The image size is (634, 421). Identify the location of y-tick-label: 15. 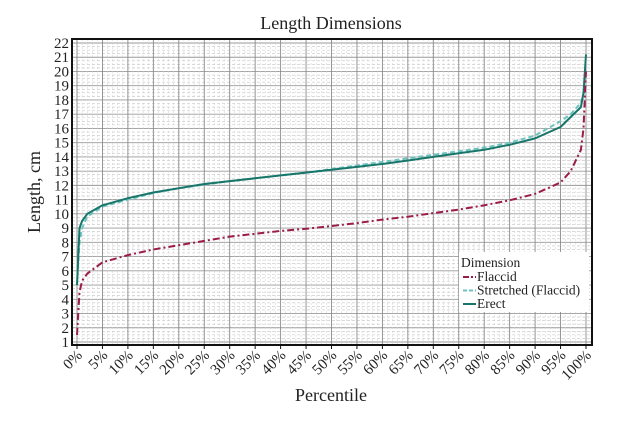
(61, 144).